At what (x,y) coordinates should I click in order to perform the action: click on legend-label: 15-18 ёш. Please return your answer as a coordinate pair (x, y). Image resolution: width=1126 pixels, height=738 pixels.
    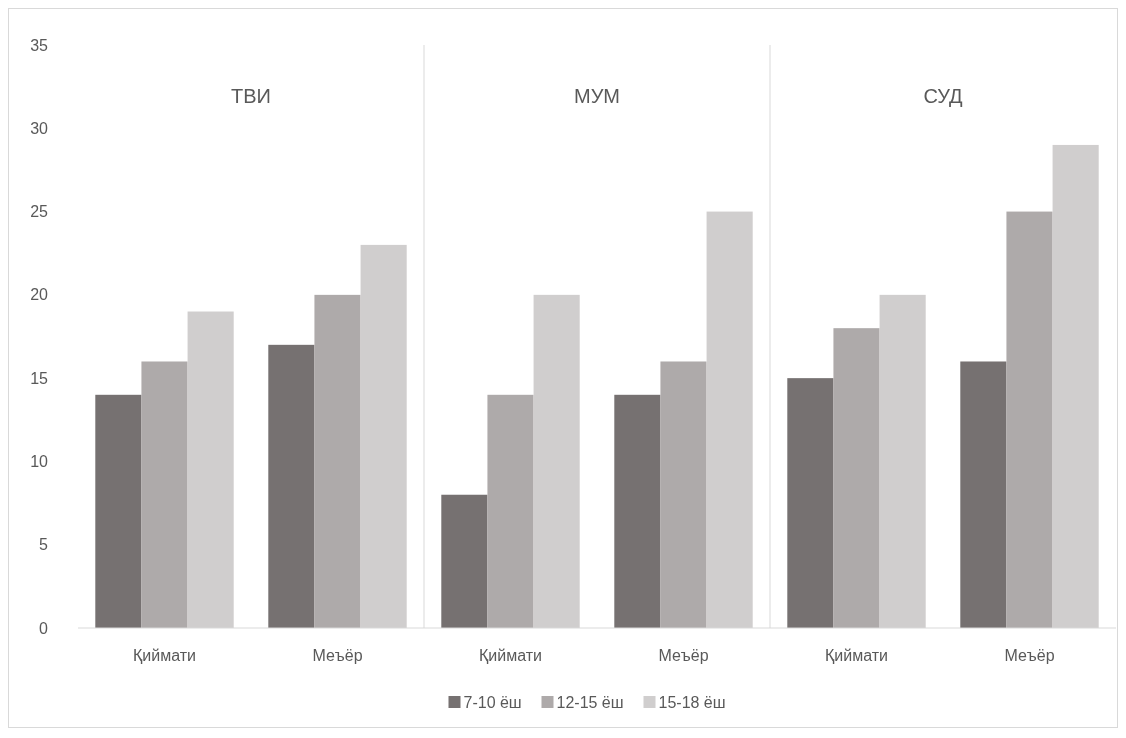
    Looking at the image, I should click on (692, 702).